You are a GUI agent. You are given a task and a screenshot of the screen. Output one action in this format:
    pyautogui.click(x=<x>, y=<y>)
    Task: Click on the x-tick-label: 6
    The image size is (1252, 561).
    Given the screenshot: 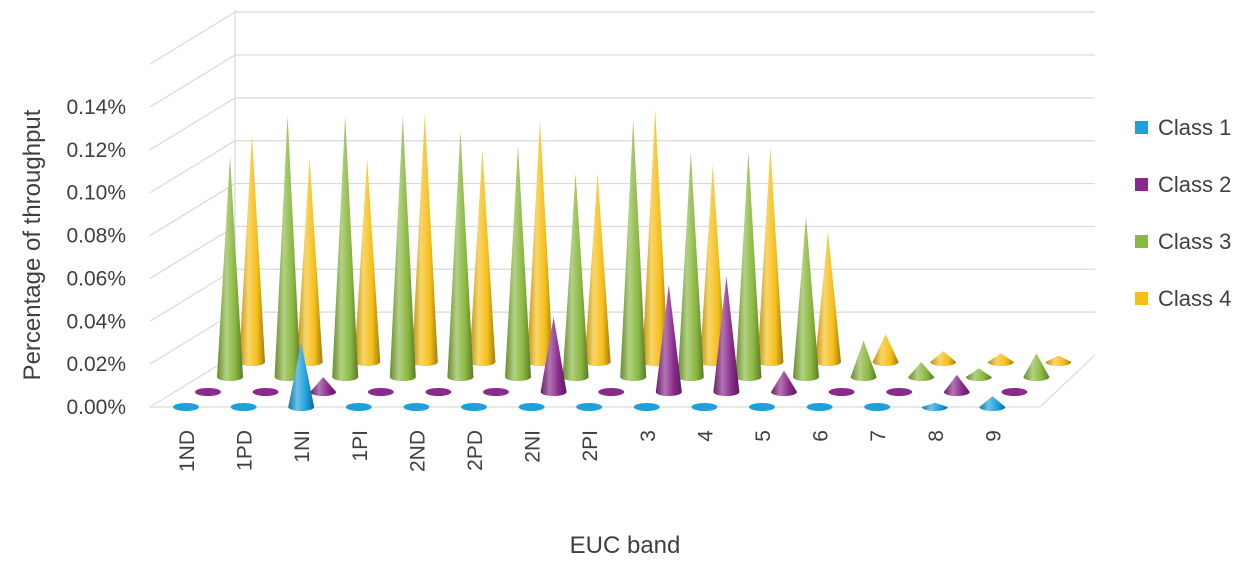 What is the action you would take?
    pyautogui.click(x=821, y=436)
    